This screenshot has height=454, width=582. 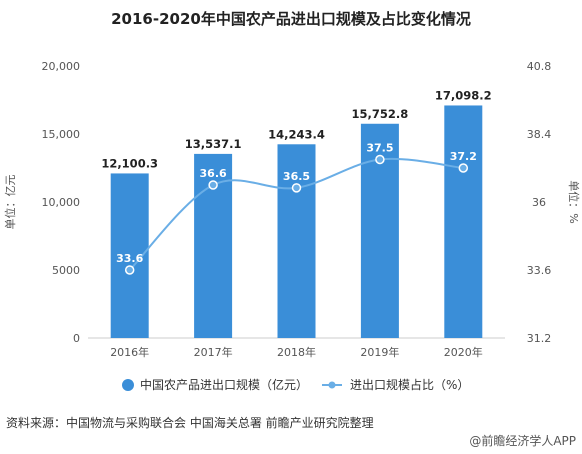 What do you see at coordinates (224, 384) in the screenshot?
I see `legend-bar-label: 中国农产品进出口规模（亿元）` at bounding box center [224, 384].